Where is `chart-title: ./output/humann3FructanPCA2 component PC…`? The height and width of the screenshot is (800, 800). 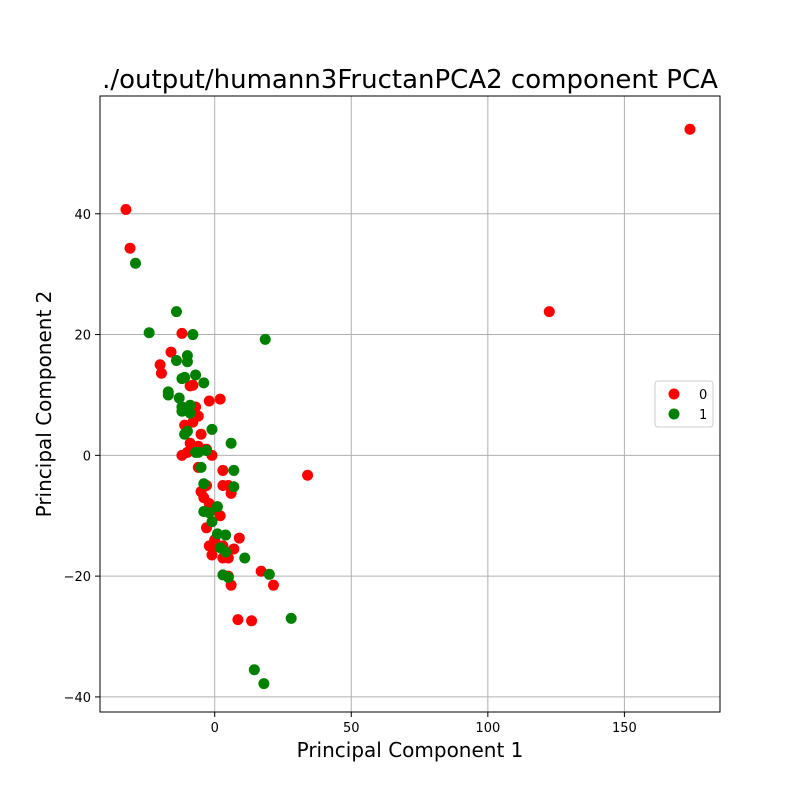
chart-title: ./output/humann3FructanPCA2 component PC… is located at coordinates (410, 80).